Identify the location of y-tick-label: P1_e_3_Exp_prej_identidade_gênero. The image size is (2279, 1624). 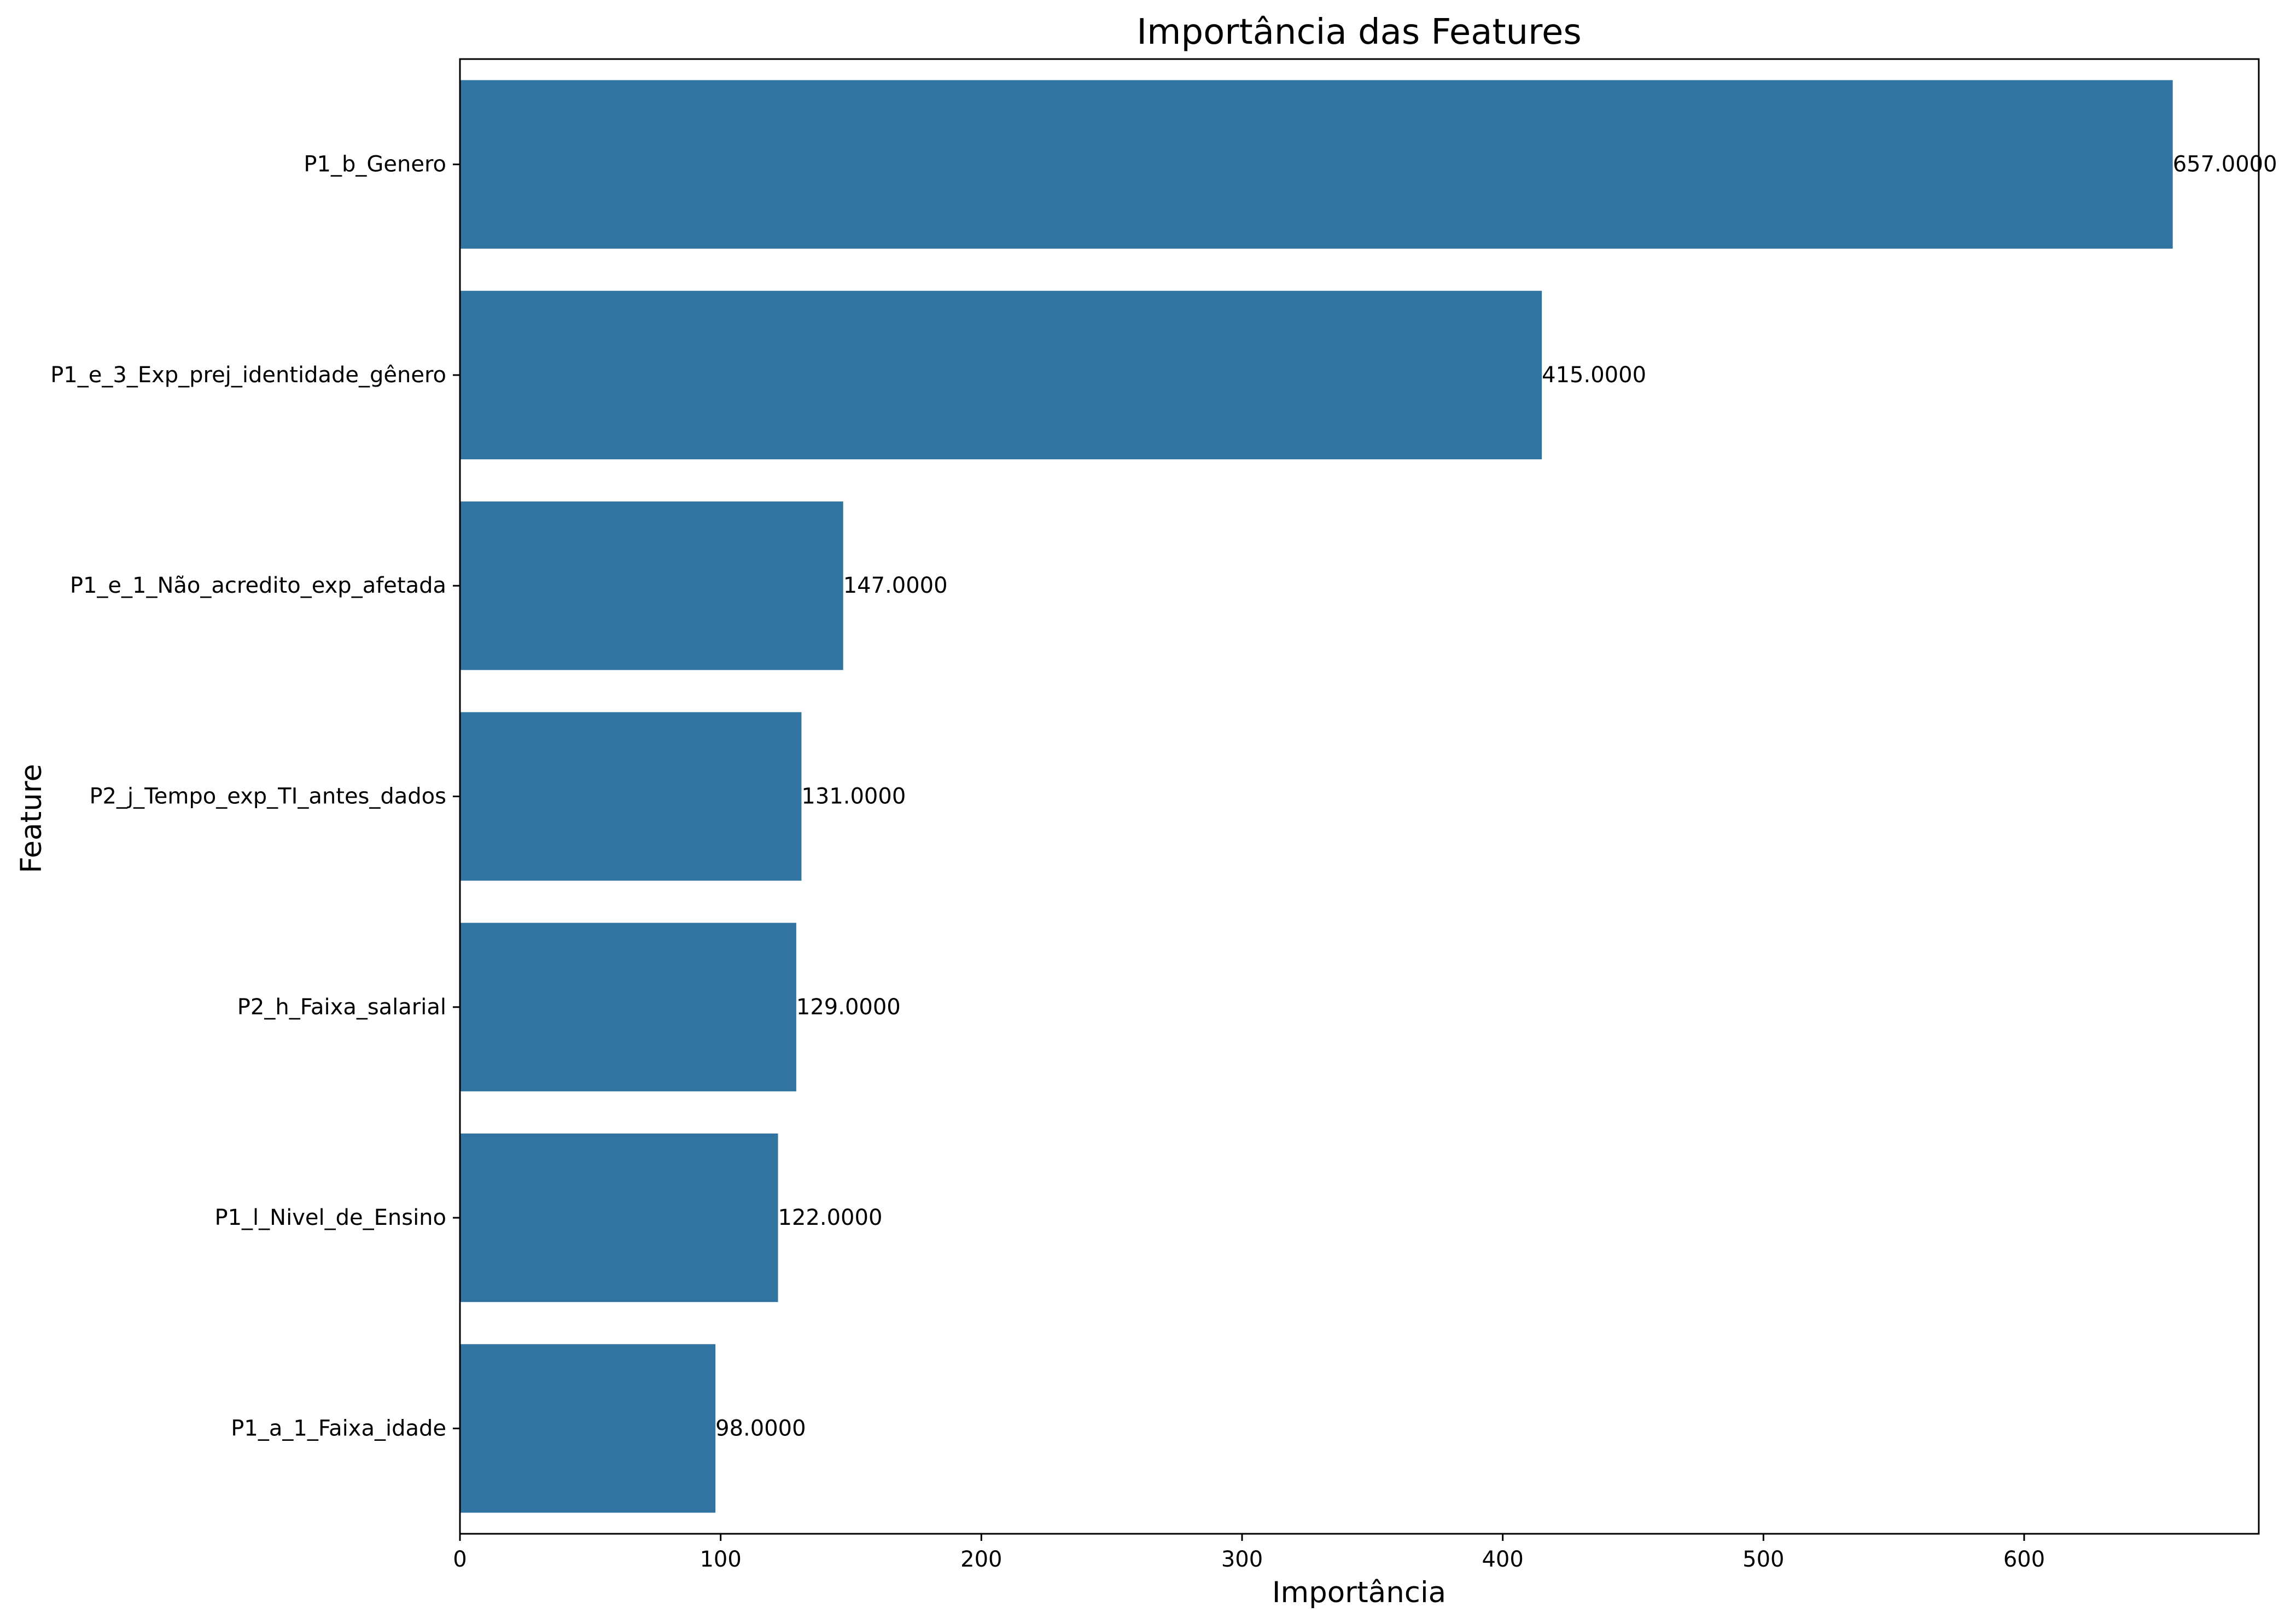
(248, 376).